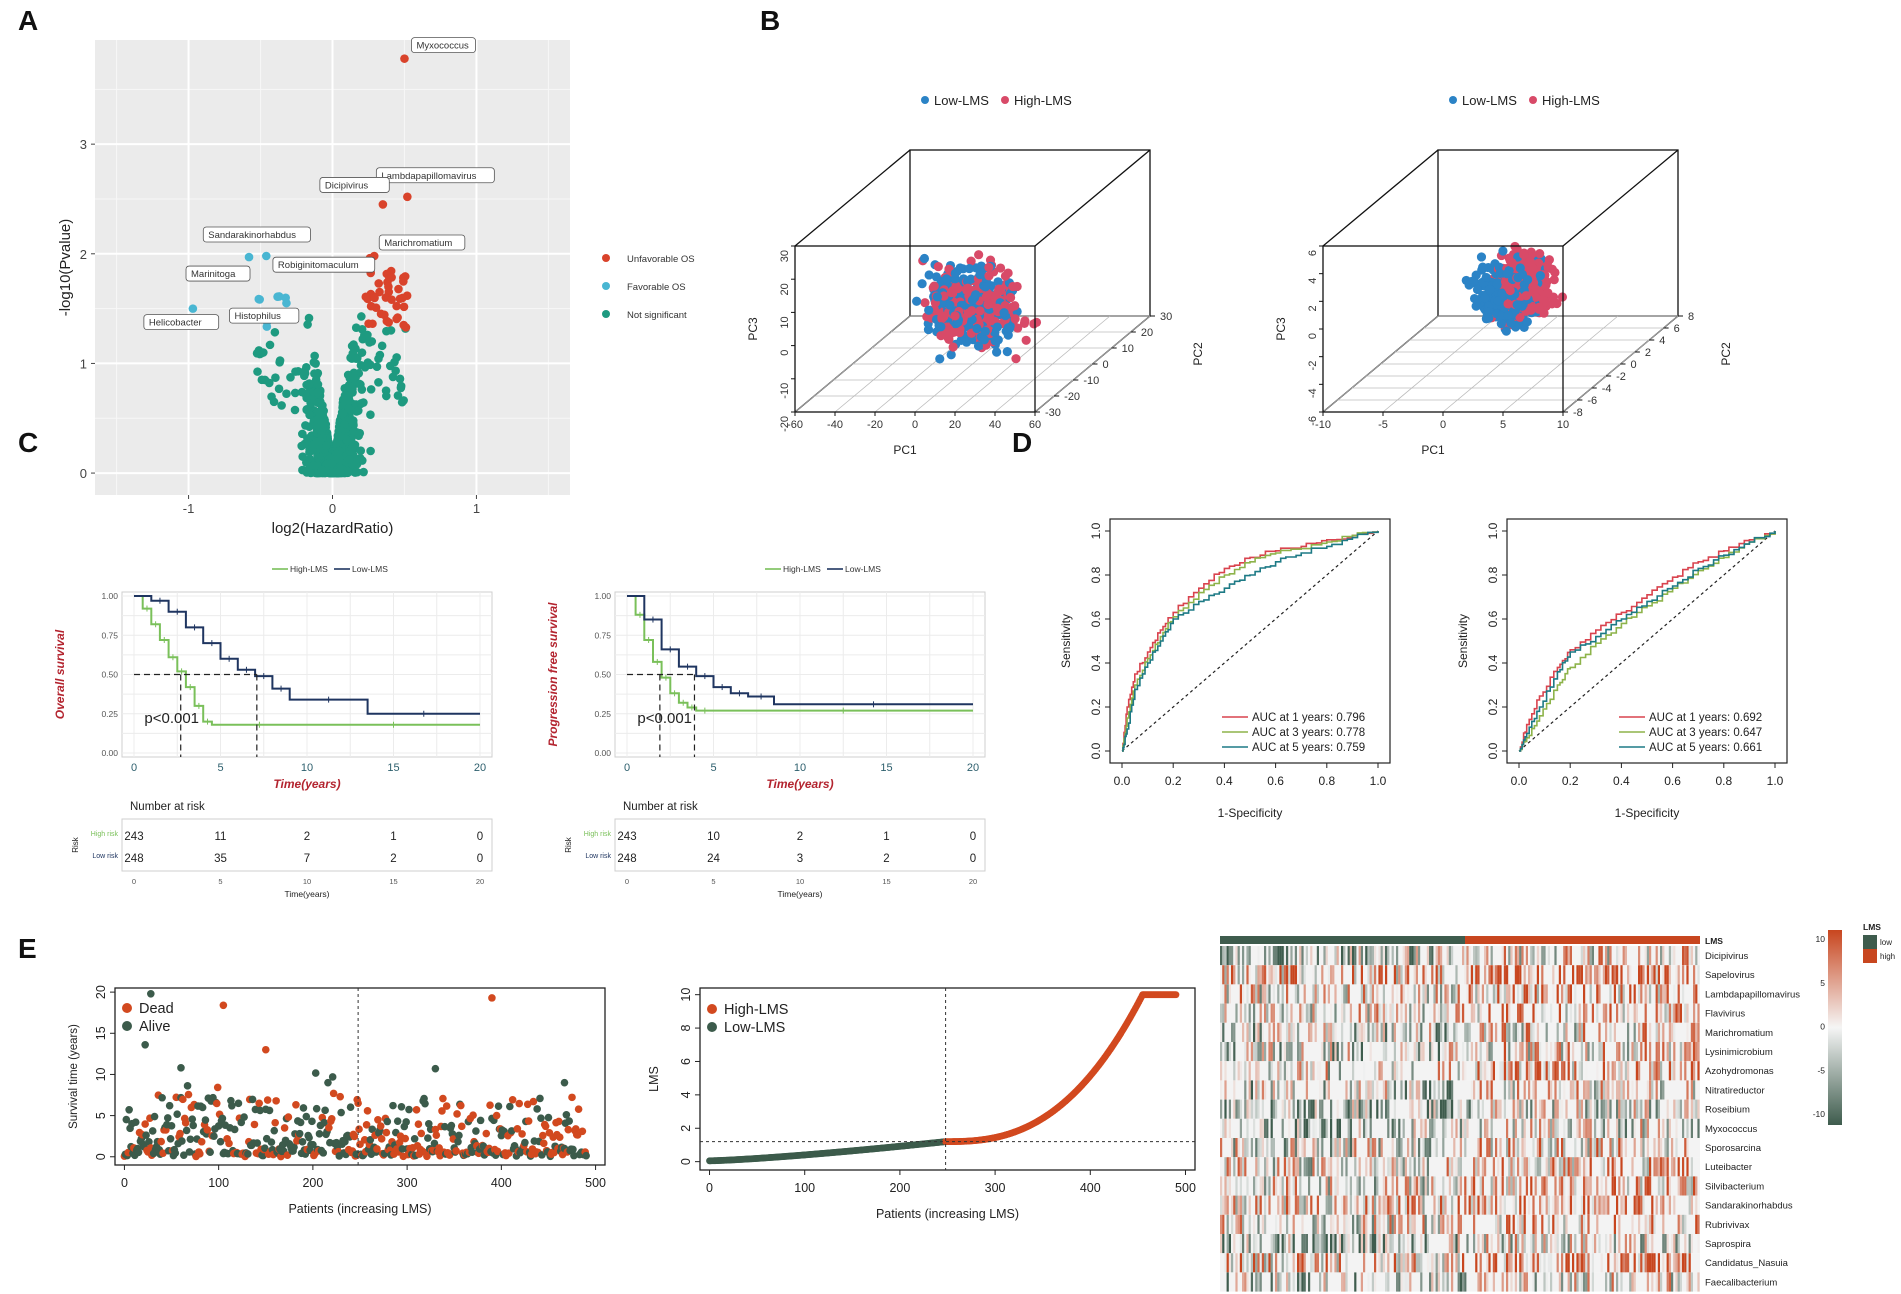  I want to click on km-y-tick-label: 0.50, so click(109, 675).